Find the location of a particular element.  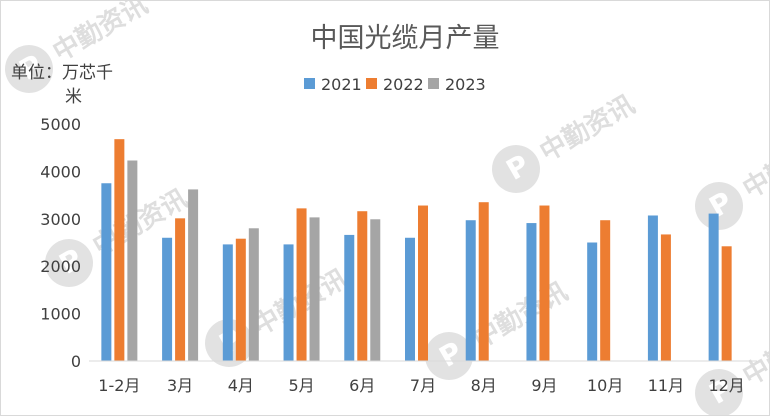

x-tick-label: 4月 is located at coordinates (241, 385).